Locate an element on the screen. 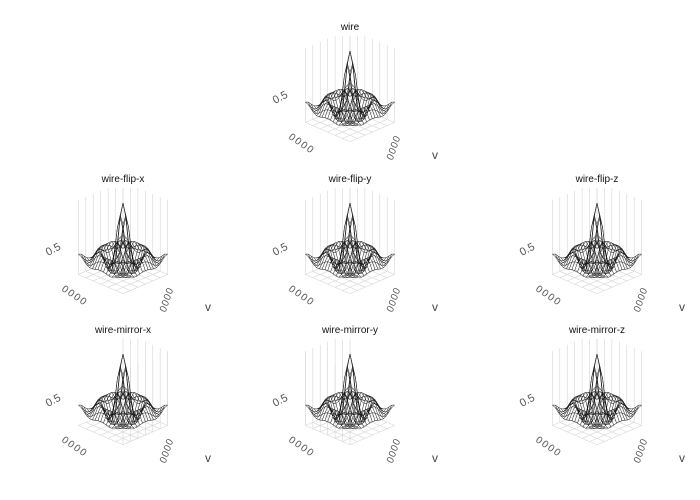  panel-wire-mirror-x: wire-mirror-x 0.5 0 0 0 0 0 0 0 0 v is located at coordinates (123, 397).